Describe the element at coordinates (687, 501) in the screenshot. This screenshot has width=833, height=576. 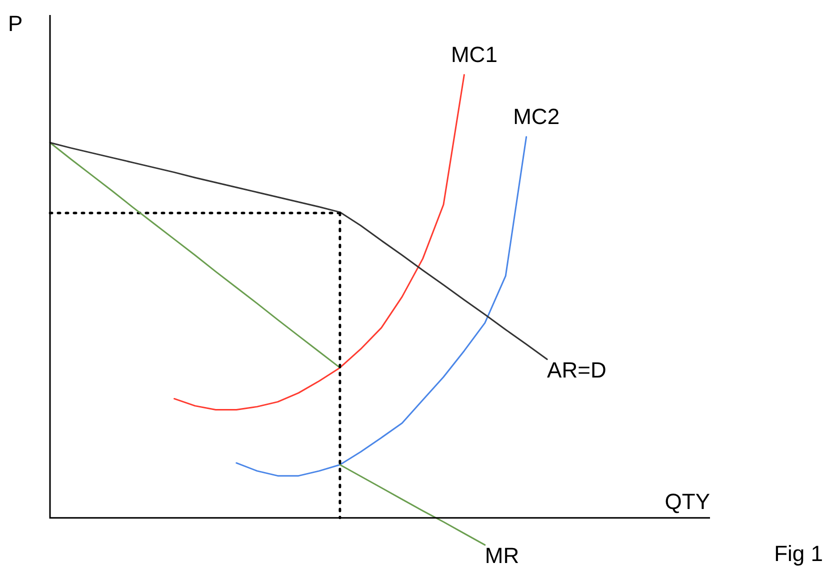
I see `x-axis-title: QTY` at that location.